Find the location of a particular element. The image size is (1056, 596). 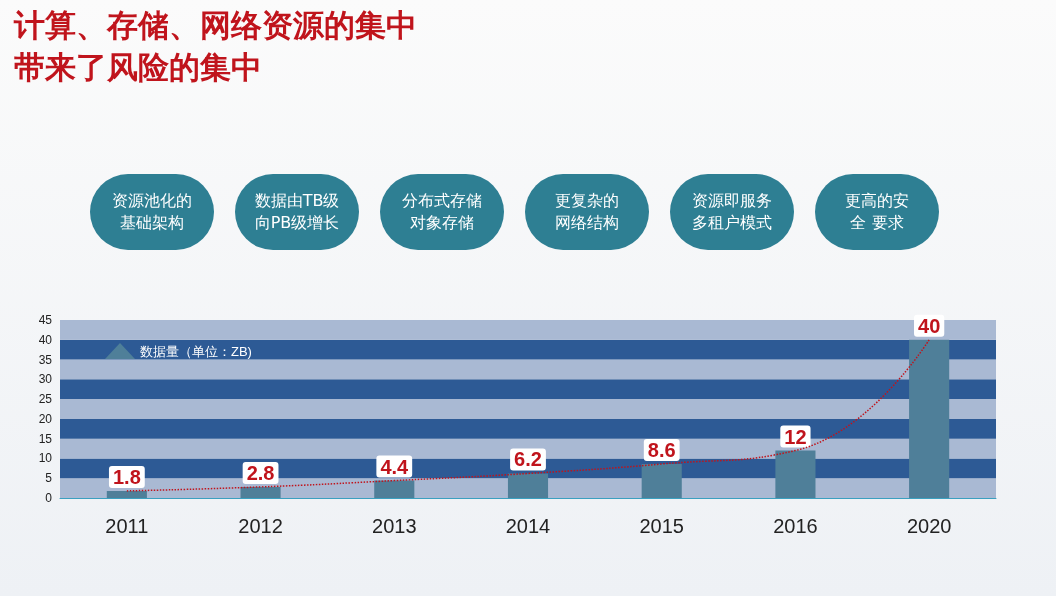

text: 更高的安全 要求 is located at coordinates (877, 212).